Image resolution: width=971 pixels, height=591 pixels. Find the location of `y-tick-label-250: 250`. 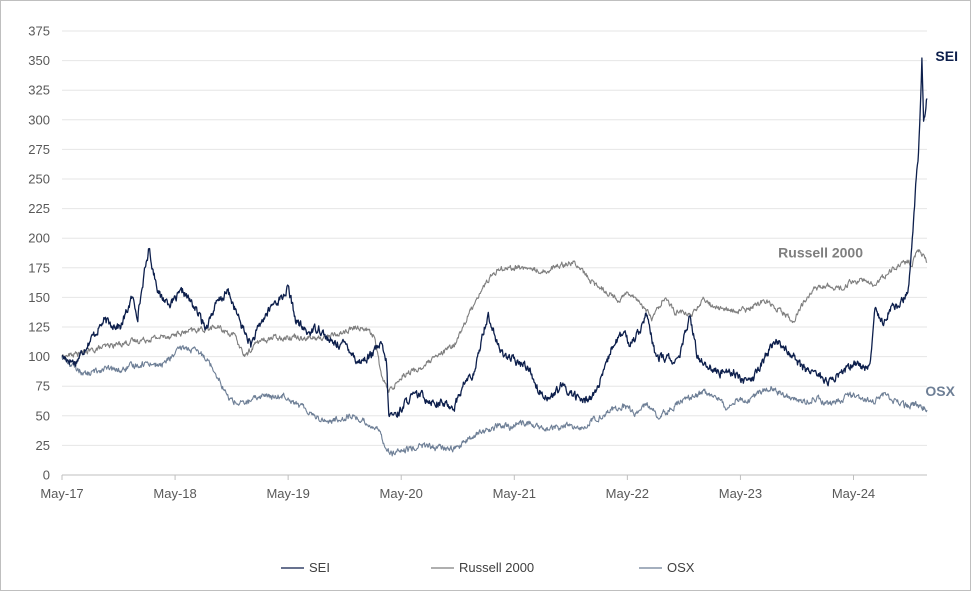

y-tick-label-250: 250 is located at coordinates (39, 179).